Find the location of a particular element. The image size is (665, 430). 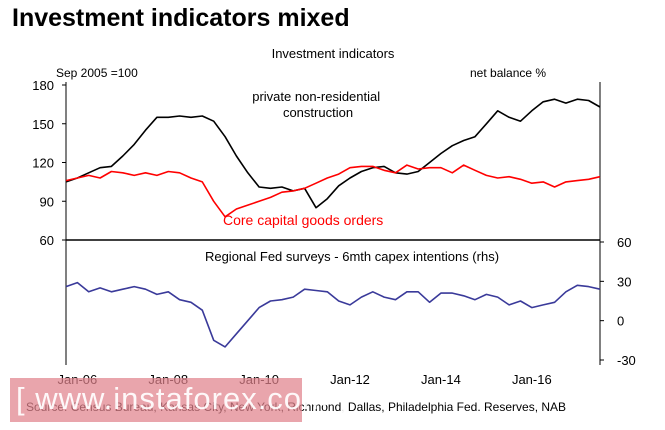

series-label-construction-line1: private non-residential is located at coordinates (316, 96).